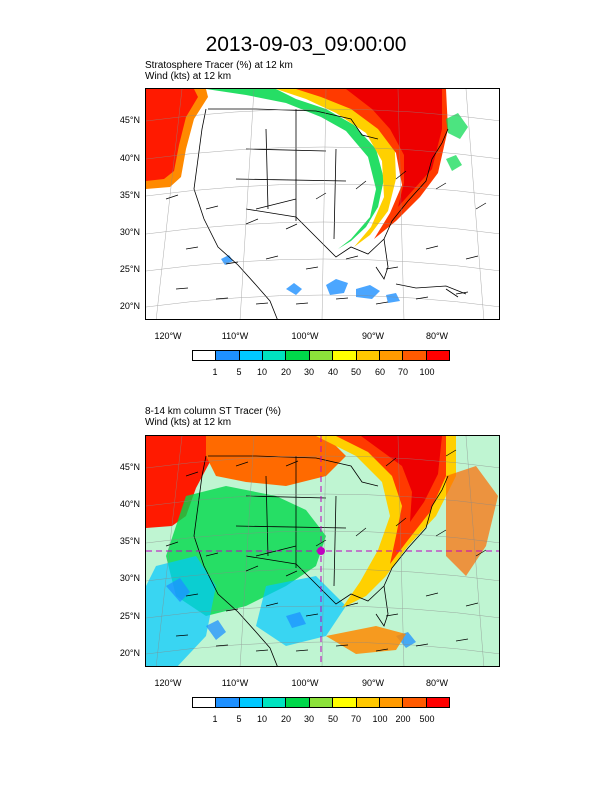 Image resolution: width=612 pixels, height=792 pixels. Describe the element at coordinates (308, 372) in the screenshot. I see `colorbar-1-label: 30` at that location.